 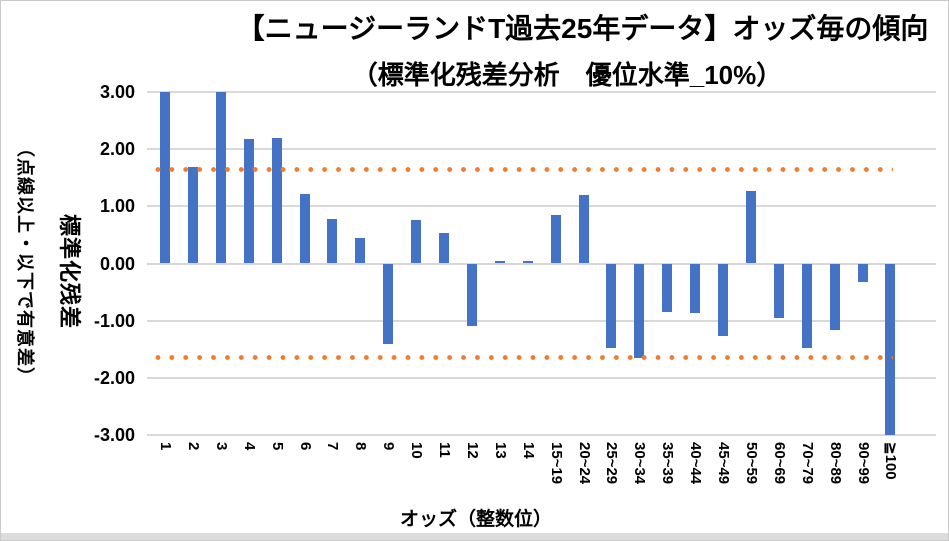 I want to click on y-tick-label: 1.00, so click(x=117, y=206).